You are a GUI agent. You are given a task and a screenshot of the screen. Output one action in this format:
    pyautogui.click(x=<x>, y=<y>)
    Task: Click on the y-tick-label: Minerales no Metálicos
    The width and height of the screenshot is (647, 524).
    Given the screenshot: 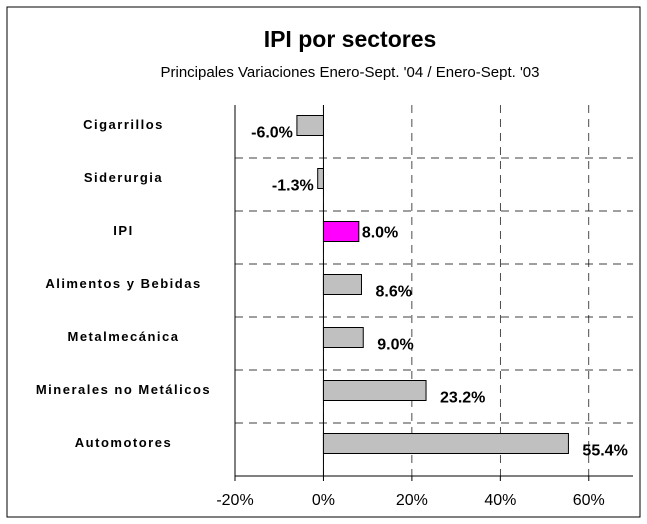 What is the action you would take?
    pyautogui.click(x=123, y=389)
    